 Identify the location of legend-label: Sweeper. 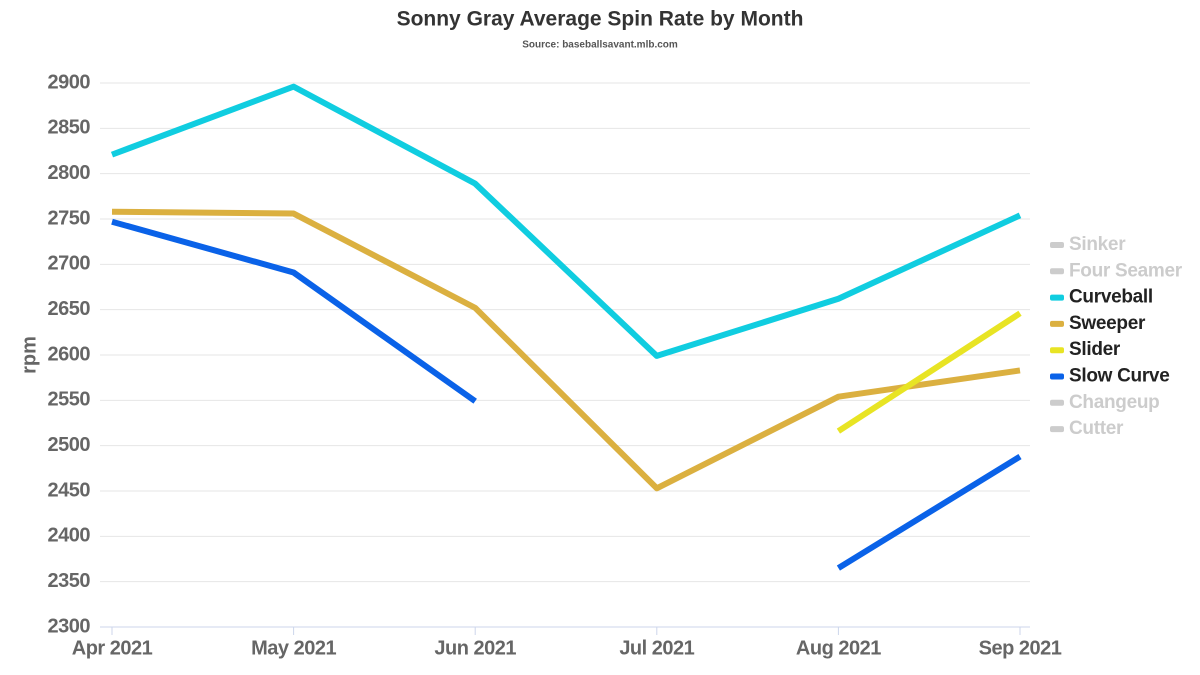
(1107, 323).